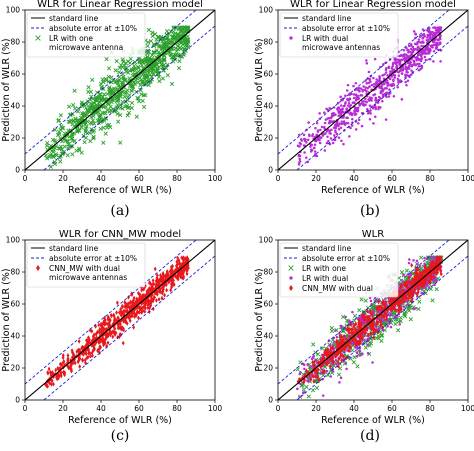 The image size is (474, 451). What do you see at coordinates (15, 368) in the screenshot?
I see `y-tick-label: 20` at bounding box center [15, 368].